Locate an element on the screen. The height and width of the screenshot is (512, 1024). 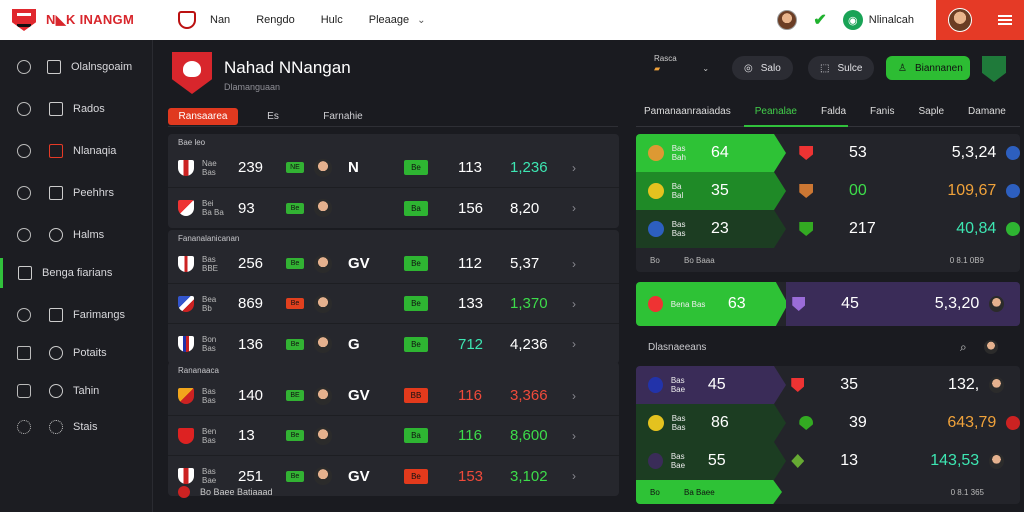
sidebar-item-9: Tahin is located at coordinates (76, 391).